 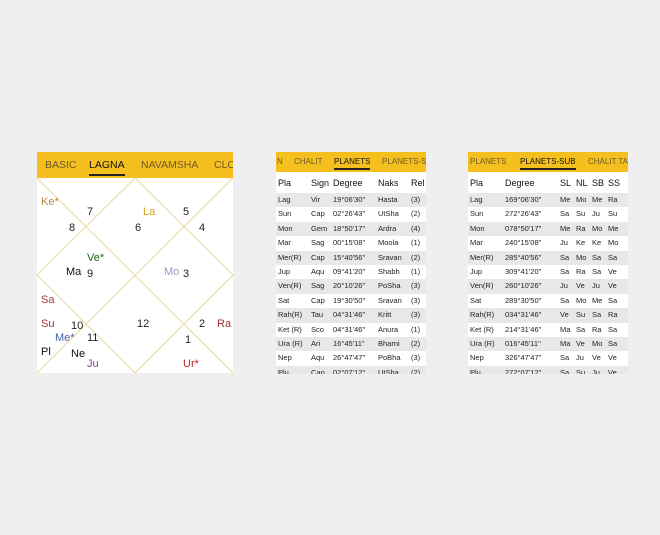 What do you see at coordinates (316, 343) in the screenshot?
I see `table-cell: Ari` at bounding box center [316, 343].